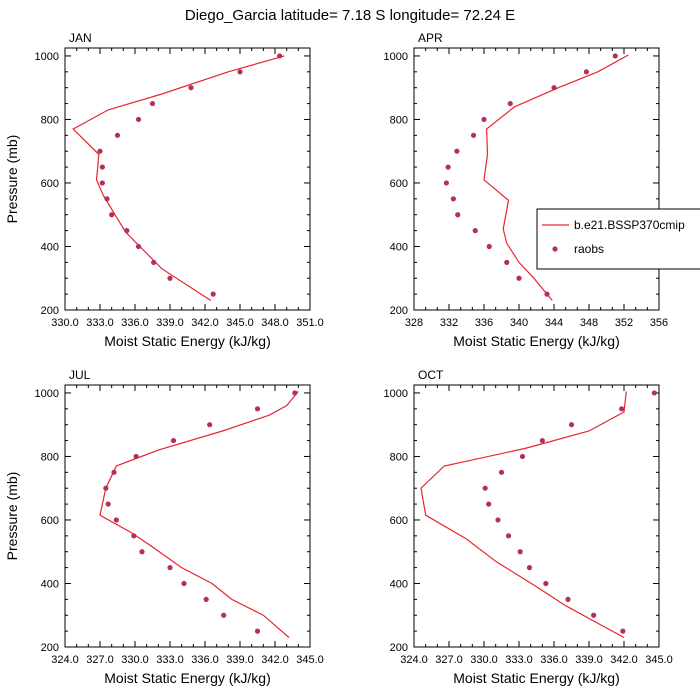  What do you see at coordinates (449, 660) in the screenshot?
I see `x-tick-label: 327.0` at bounding box center [449, 660].